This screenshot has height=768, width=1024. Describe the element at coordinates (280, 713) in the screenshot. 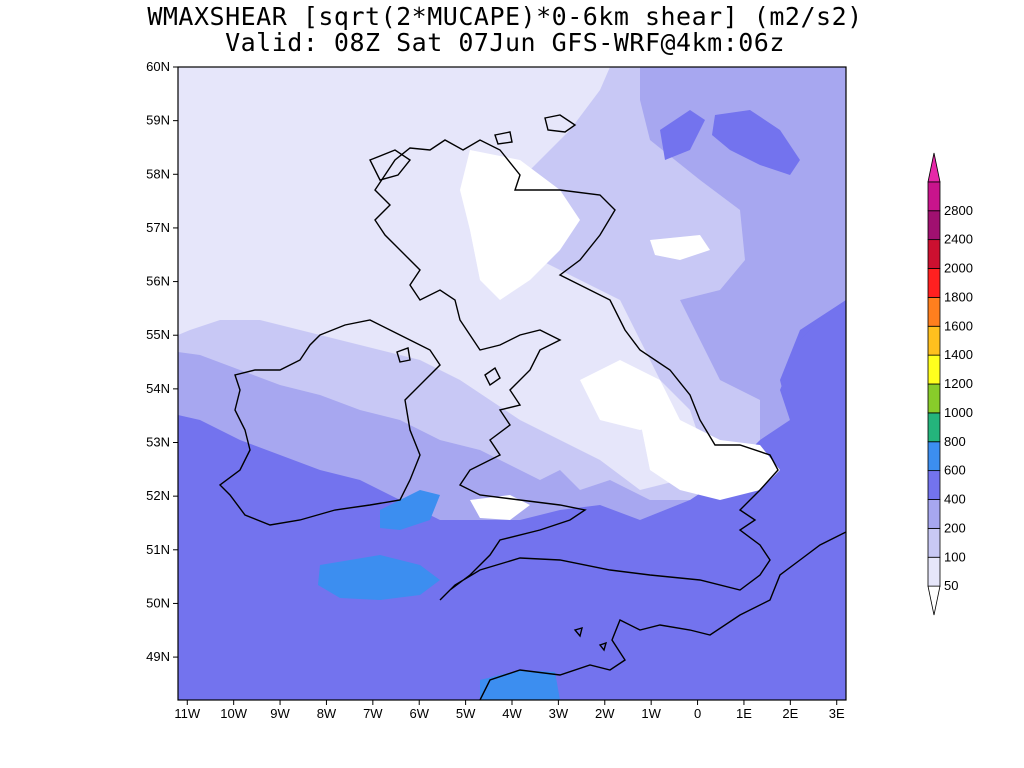

I see `lon-tick-label: 9W` at that location.